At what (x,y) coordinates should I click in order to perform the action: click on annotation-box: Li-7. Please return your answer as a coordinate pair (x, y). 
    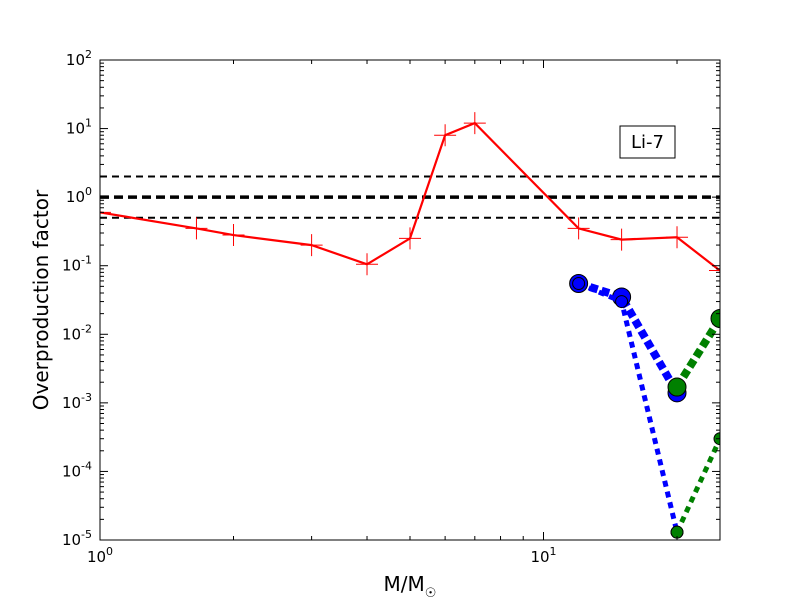
    Looking at the image, I should click on (647, 142).